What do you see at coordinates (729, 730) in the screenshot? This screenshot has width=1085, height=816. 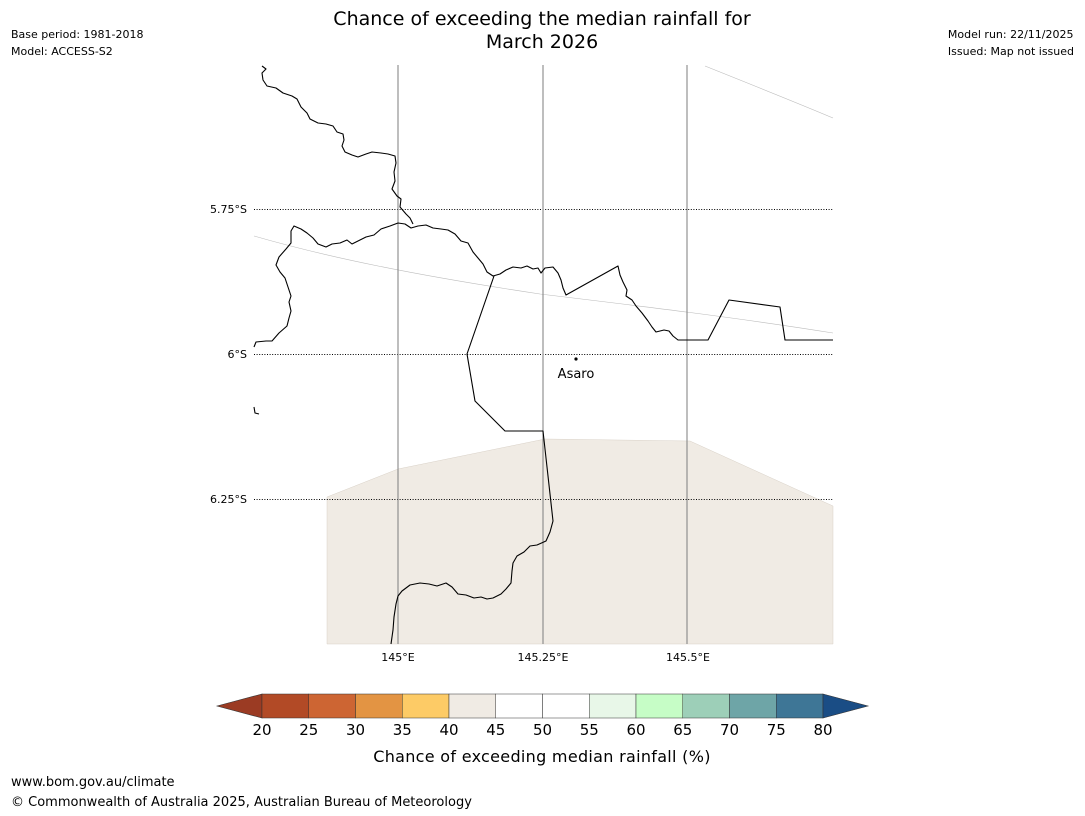 I see `colorbar-tick-label: 70` at bounding box center [729, 730].